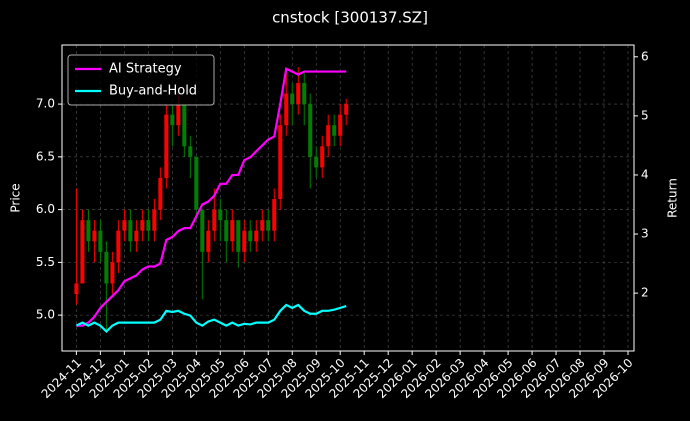  What do you see at coordinates (645, 56) in the screenshot?
I see `y2-tick-label: 6` at bounding box center [645, 56].